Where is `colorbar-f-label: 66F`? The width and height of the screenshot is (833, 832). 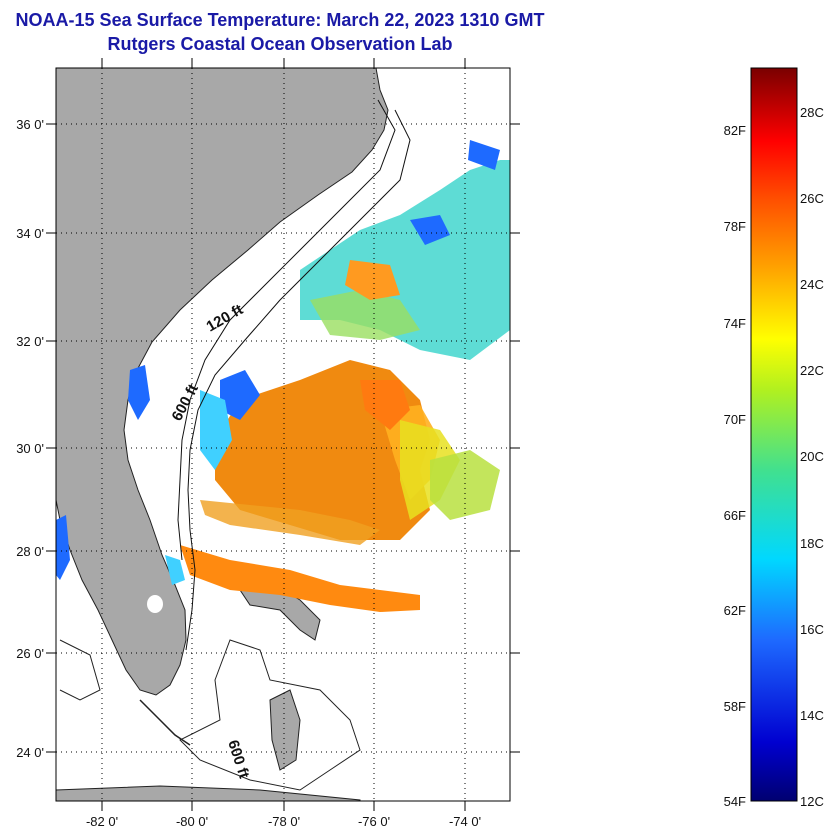
colorbar-f-label: 66F is located at coordinates (735, 515).